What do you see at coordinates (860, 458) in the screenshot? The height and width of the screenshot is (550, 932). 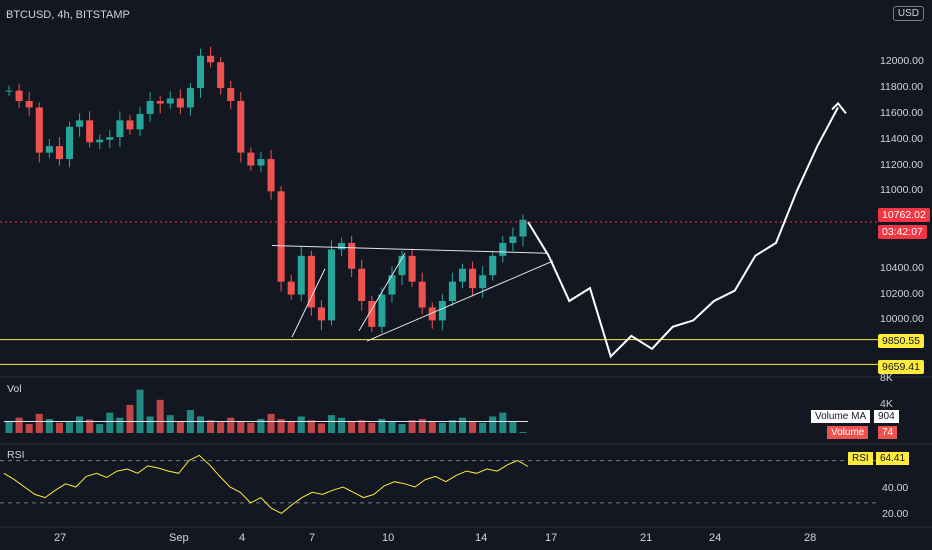 I see `rsi-label: RSI` at bounding box center [860, 458].